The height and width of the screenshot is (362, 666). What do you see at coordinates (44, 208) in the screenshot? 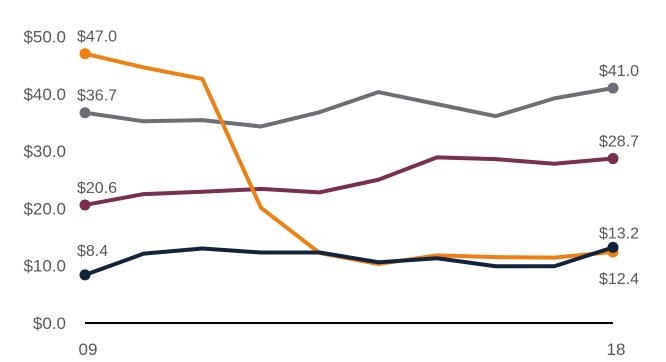
I see `y-tick-label: $20.0` at bounding box center [44, 208].